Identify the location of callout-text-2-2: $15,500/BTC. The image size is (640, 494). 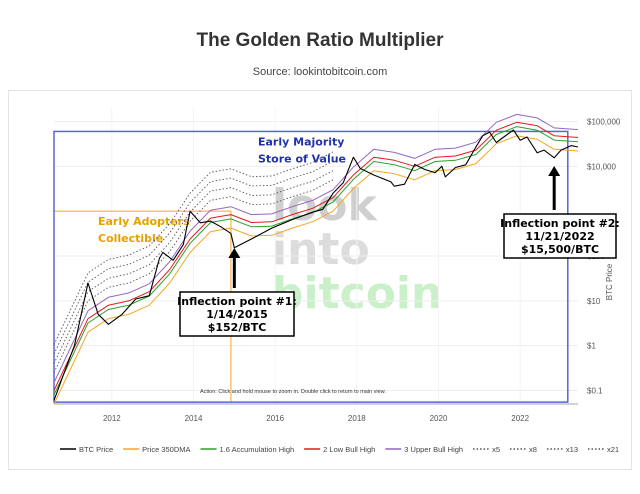
(560, 249).